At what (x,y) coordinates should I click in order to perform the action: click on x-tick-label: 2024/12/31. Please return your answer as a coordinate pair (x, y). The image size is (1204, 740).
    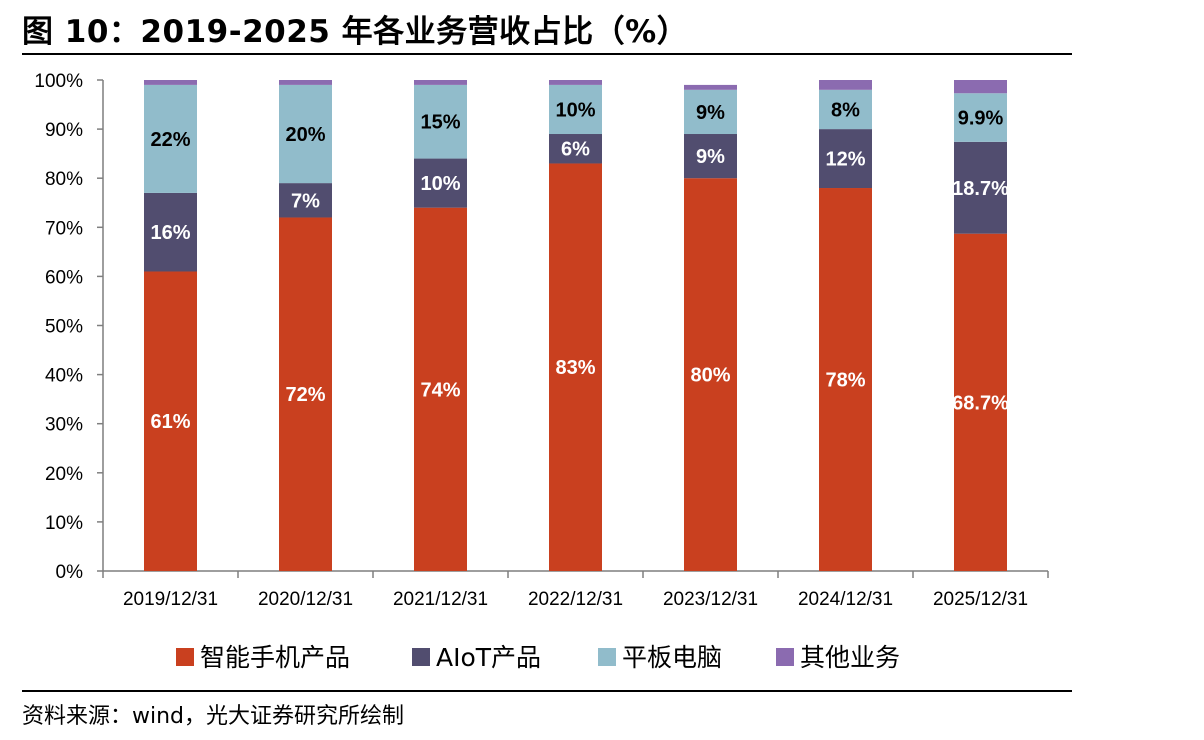
    Looking at the image, I should click on (845, 599).